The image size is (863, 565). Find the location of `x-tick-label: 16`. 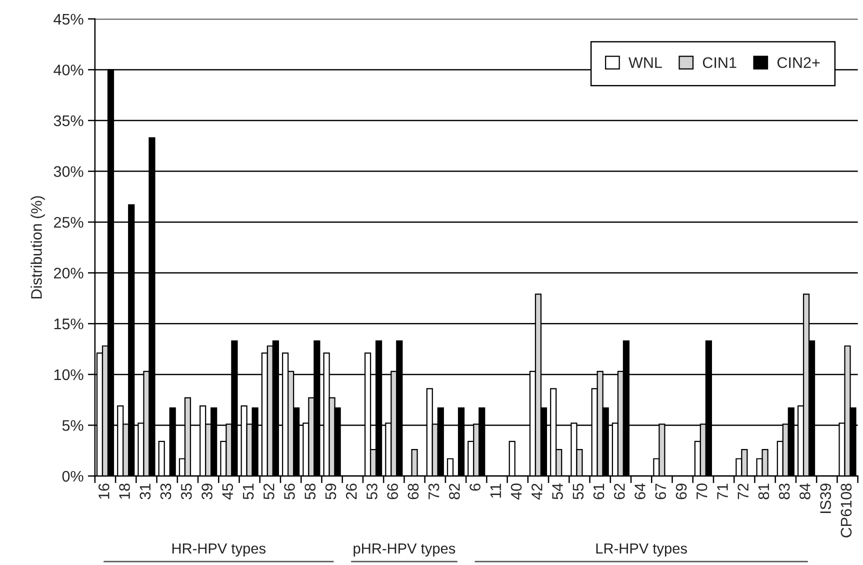

x-tick-label: 16 is located at coordinates (104, 491).